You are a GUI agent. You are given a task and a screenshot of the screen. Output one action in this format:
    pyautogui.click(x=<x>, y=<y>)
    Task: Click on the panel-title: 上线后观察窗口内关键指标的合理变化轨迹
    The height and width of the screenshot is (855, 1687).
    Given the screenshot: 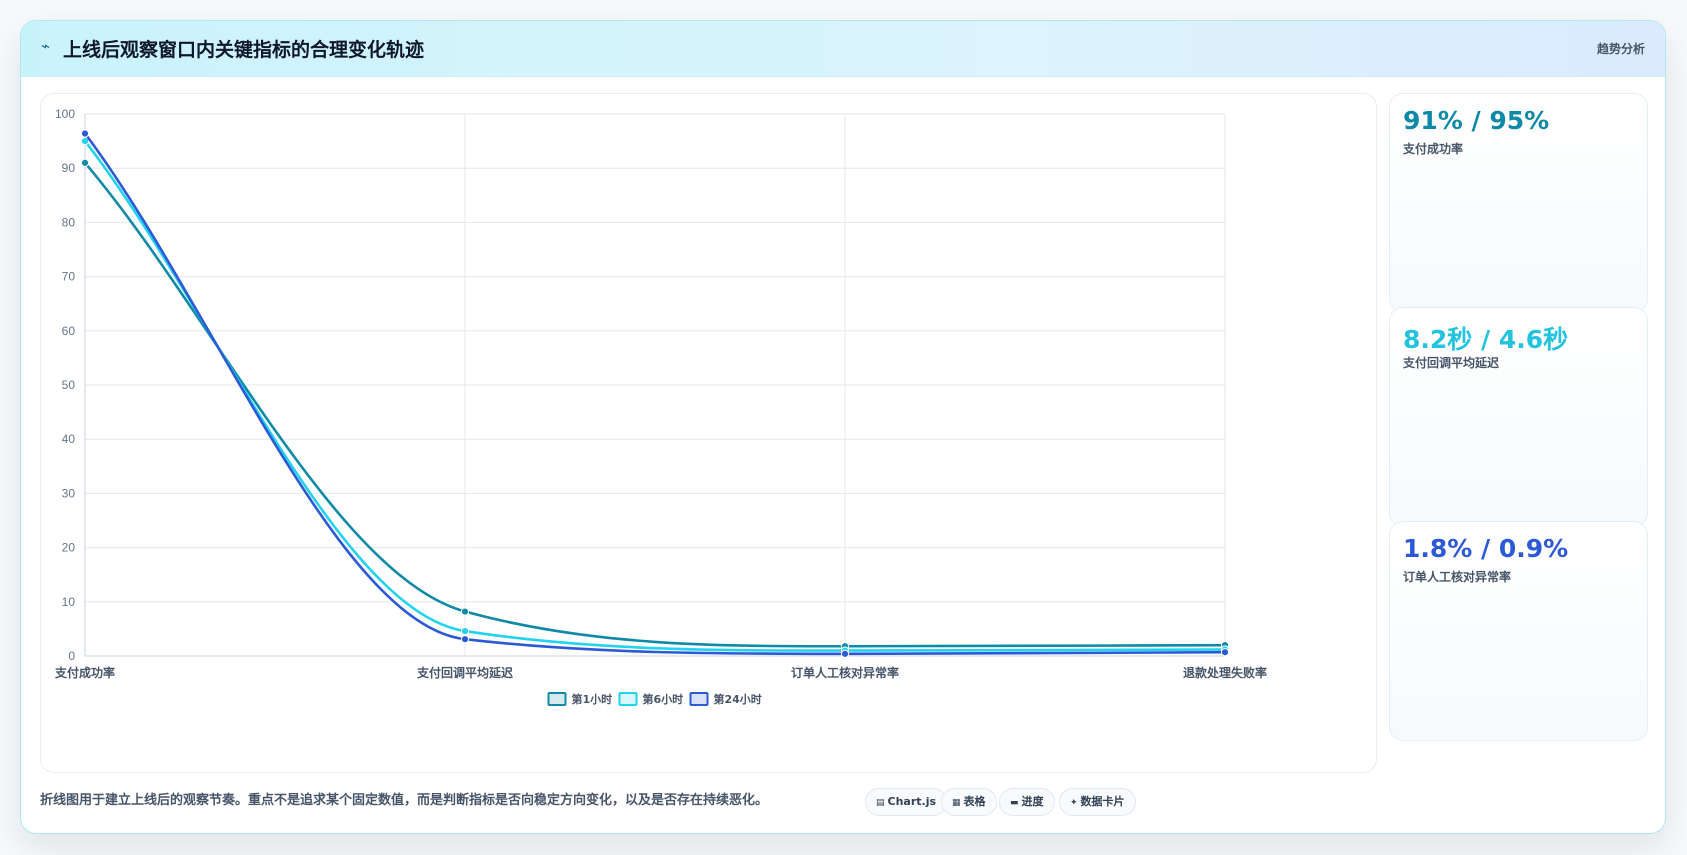 What is the action you would take?
    pyautogui.click(x=244, y=50)
    